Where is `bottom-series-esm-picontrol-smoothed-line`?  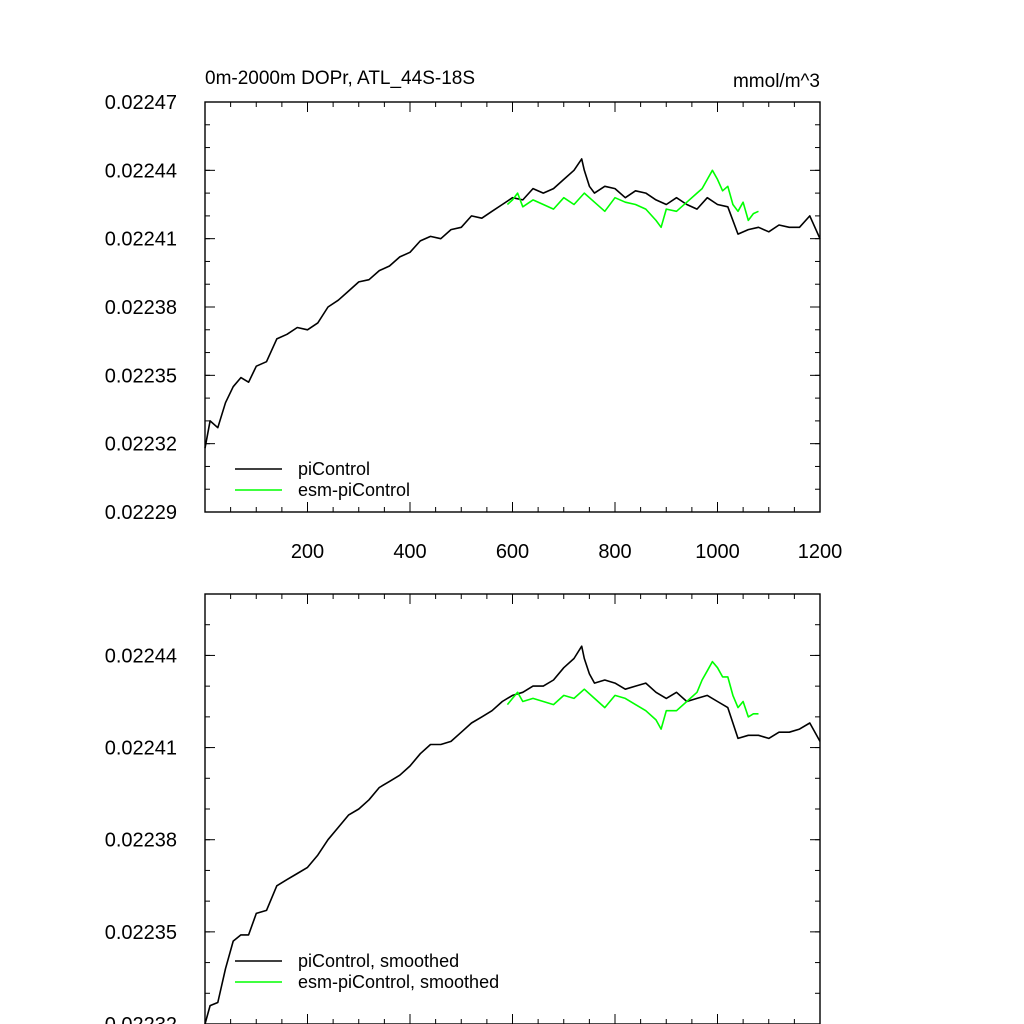 bottom-series-esm-picontrol-smoothed-line is located at coordinates (632, 695).